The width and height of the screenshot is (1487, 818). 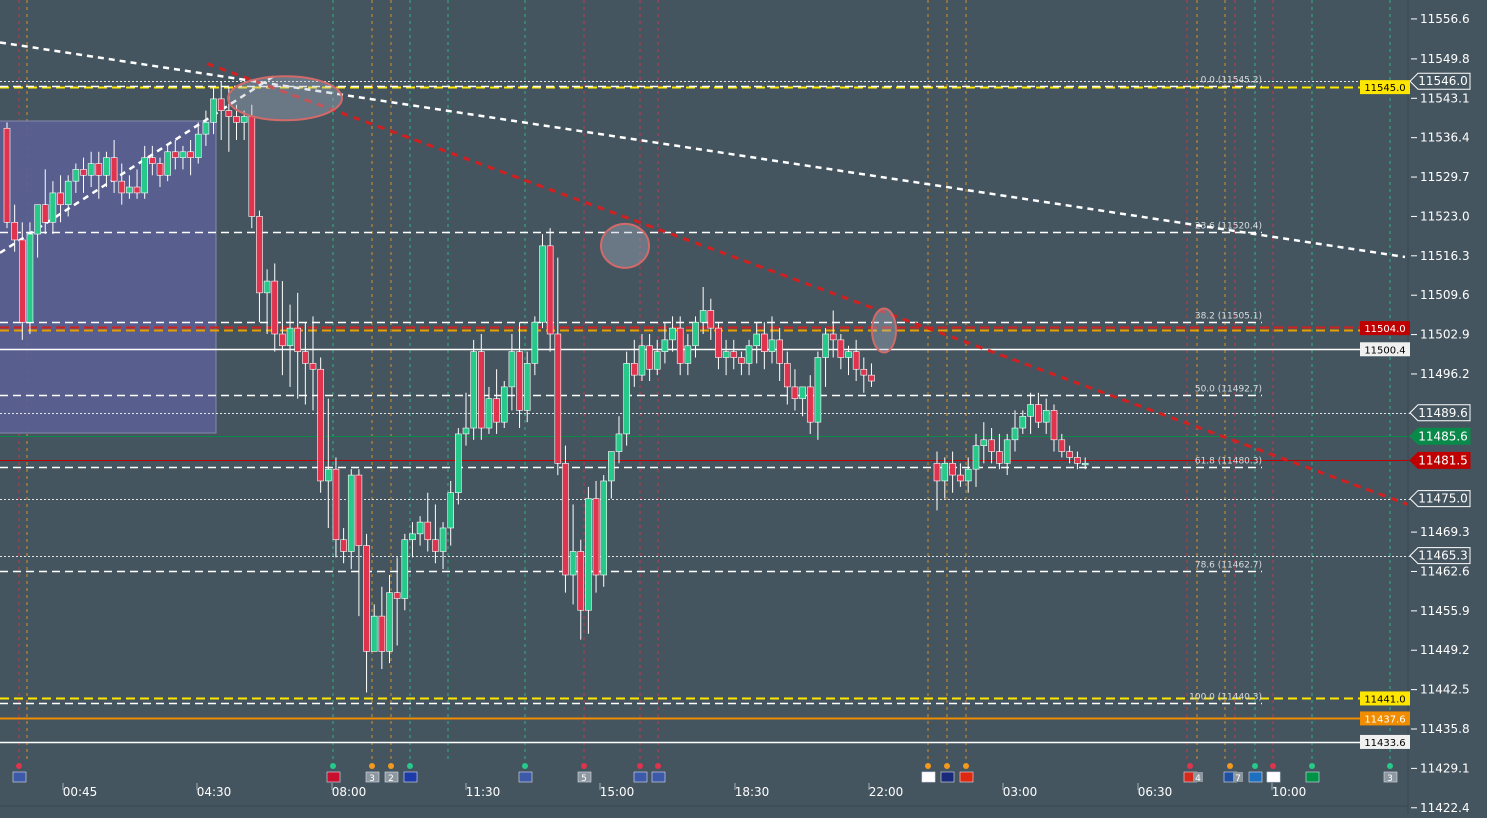 I want to click on events-layer: 3 2 5 4 7 3, so click(x=705, y=773).